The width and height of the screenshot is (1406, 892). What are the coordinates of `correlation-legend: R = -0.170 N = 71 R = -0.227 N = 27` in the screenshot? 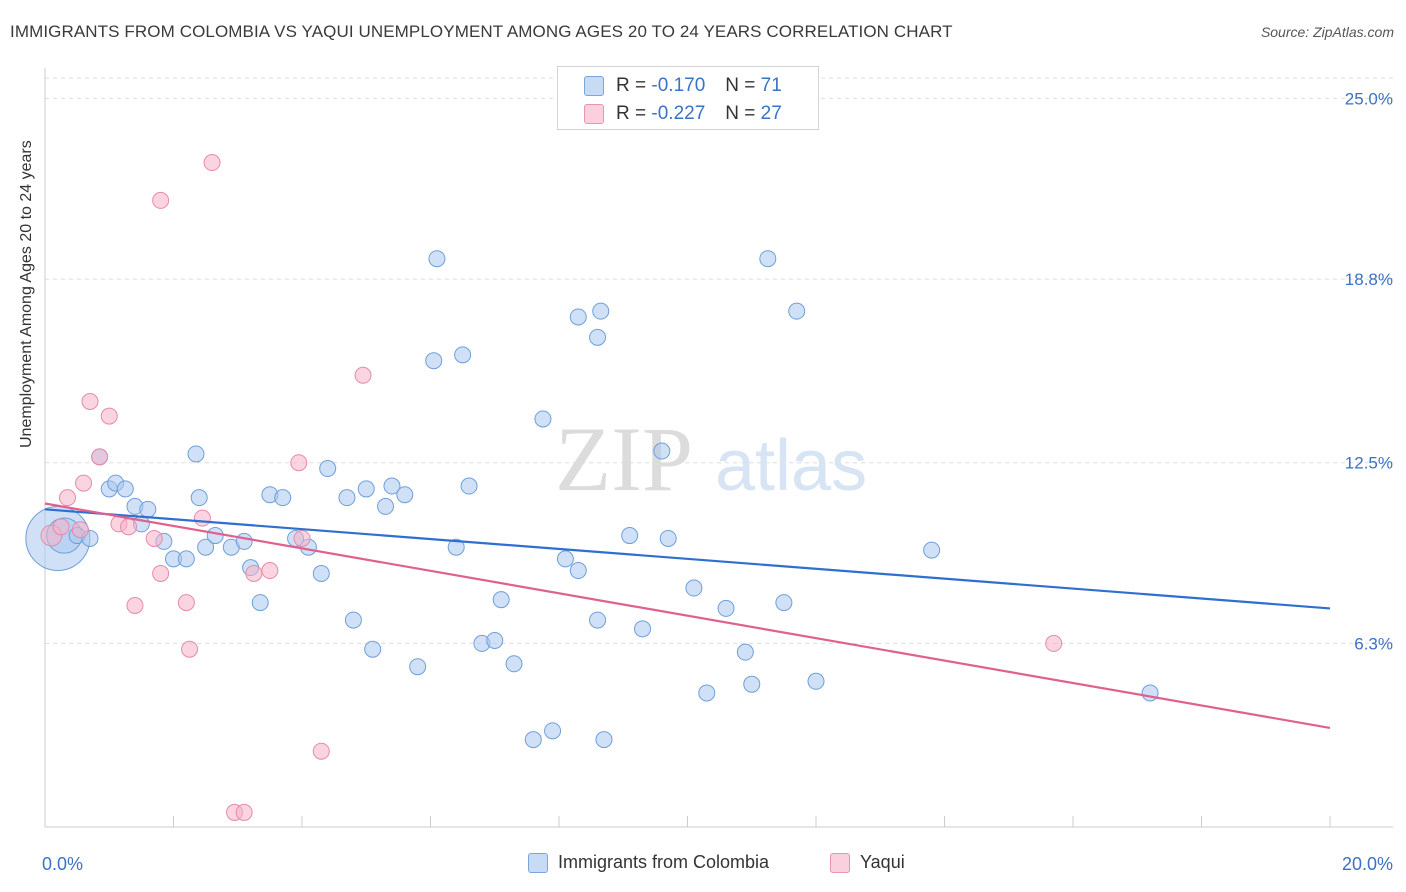 It's located at (688, 98).